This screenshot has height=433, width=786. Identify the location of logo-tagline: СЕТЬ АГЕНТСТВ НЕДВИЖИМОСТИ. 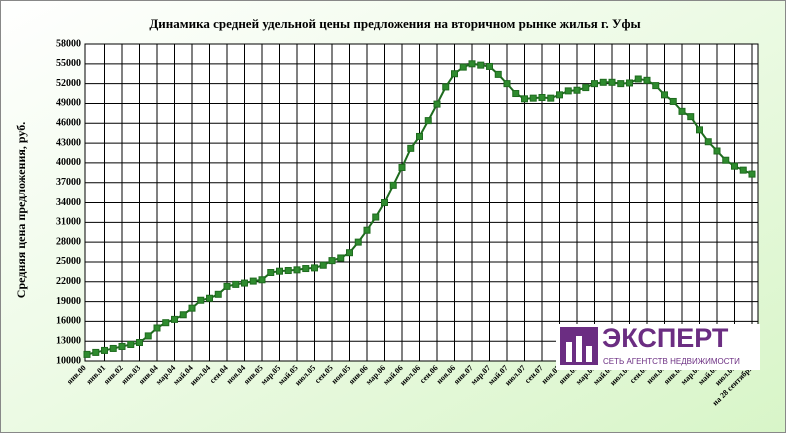
(671, 361).